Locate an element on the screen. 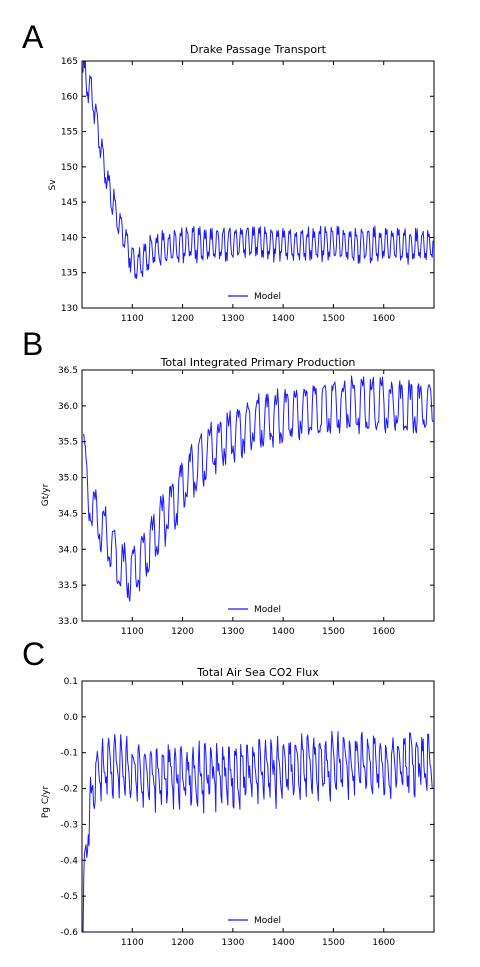  panel-c-ytick-label: -0.4 is located at coordinates (69, 861).